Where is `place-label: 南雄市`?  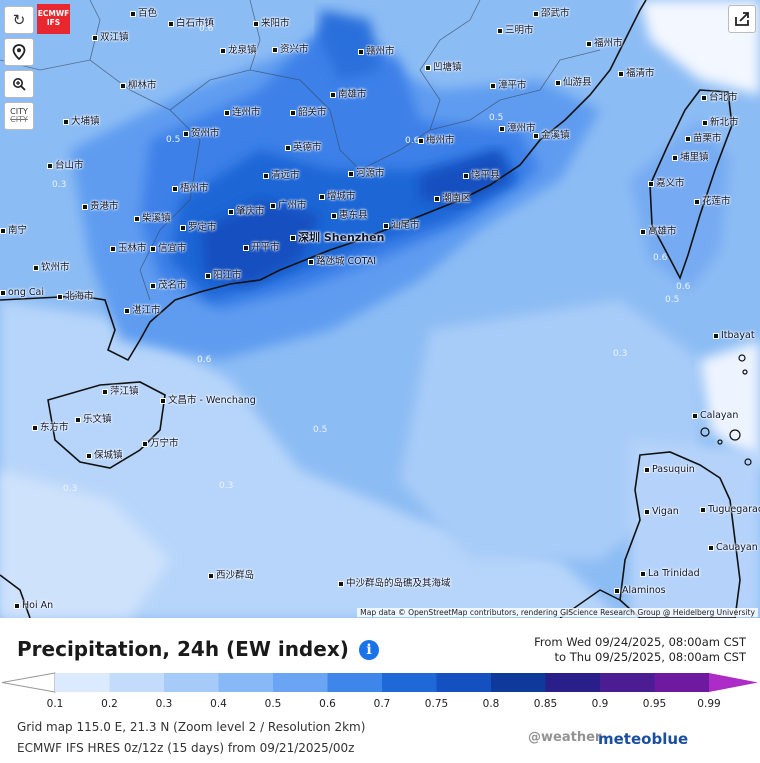 place-label: 南雄市 is located at coordinates (348, 94).